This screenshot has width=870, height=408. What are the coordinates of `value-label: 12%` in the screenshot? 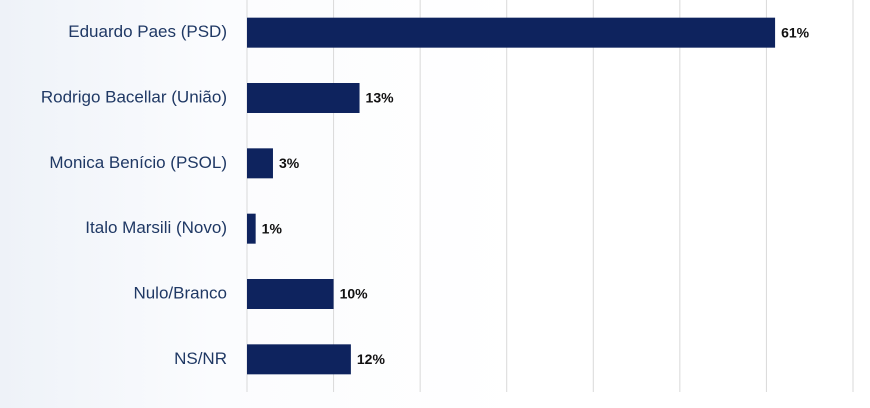 It's located at (371, 359).